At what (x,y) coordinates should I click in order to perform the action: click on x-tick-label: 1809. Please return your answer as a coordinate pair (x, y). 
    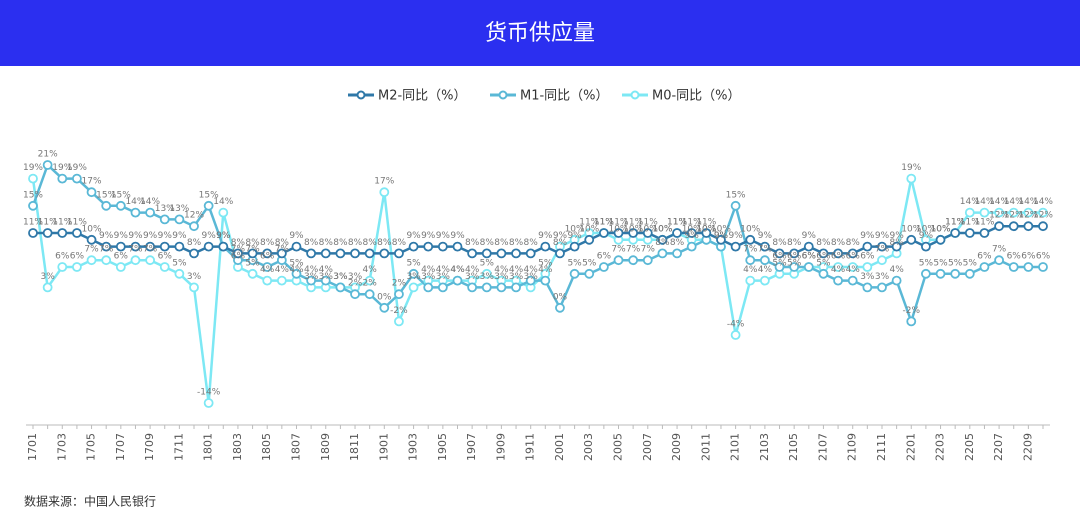
    Looking at the image, I should click on (325, 447).